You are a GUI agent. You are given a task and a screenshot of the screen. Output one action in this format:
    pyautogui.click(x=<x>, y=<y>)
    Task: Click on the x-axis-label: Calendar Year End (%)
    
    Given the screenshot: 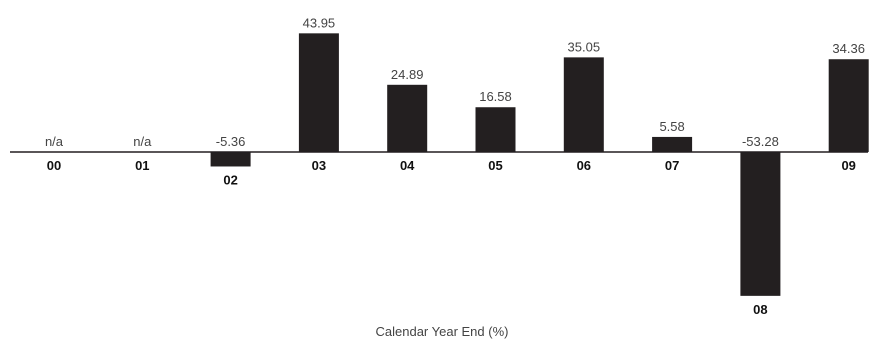 What is the action you would take?
    pyautogui.click(x=442, y=331)
    